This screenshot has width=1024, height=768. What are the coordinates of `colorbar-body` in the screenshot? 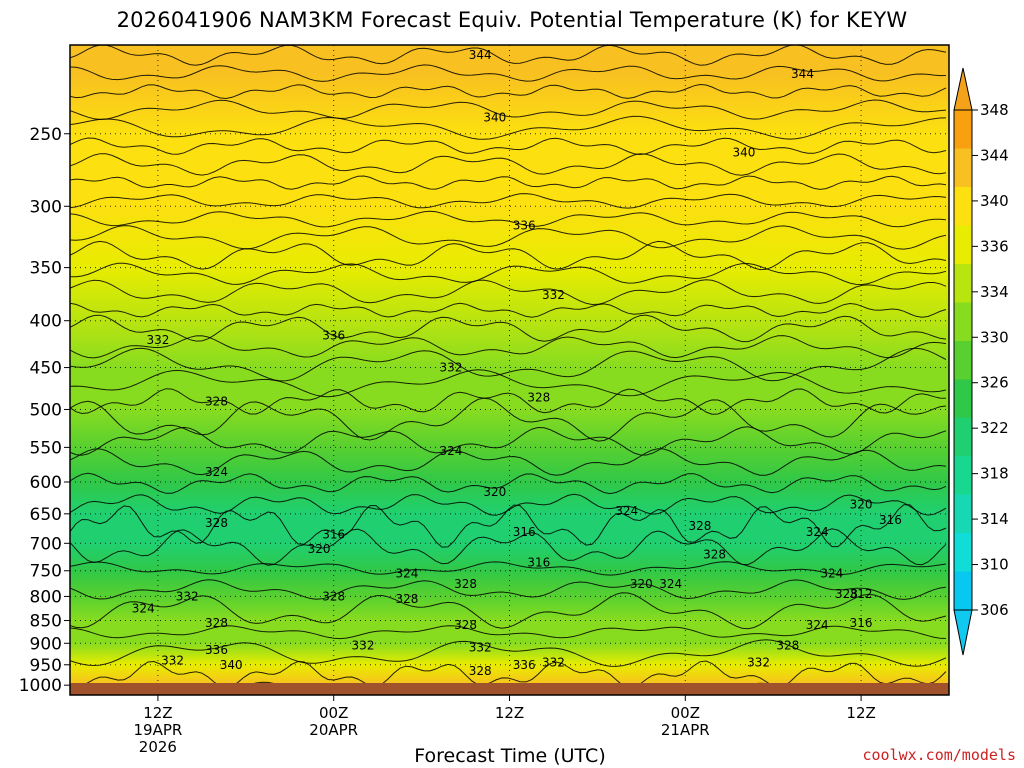 It's located at (963, 360).